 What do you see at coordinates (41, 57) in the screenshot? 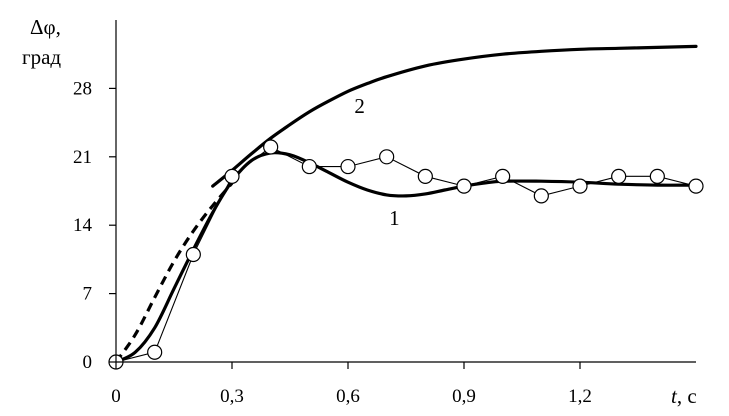
I see `y-axis-title-unit: град` at bounding box center [41, 57].